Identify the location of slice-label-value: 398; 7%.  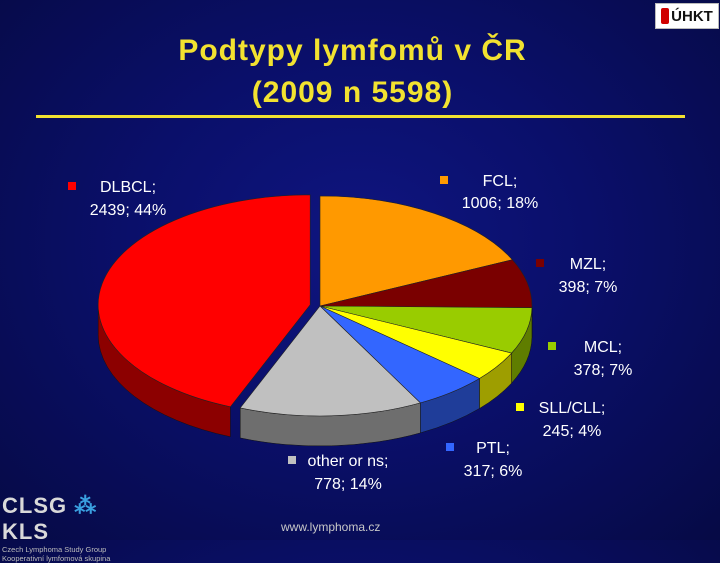
(588, 287).